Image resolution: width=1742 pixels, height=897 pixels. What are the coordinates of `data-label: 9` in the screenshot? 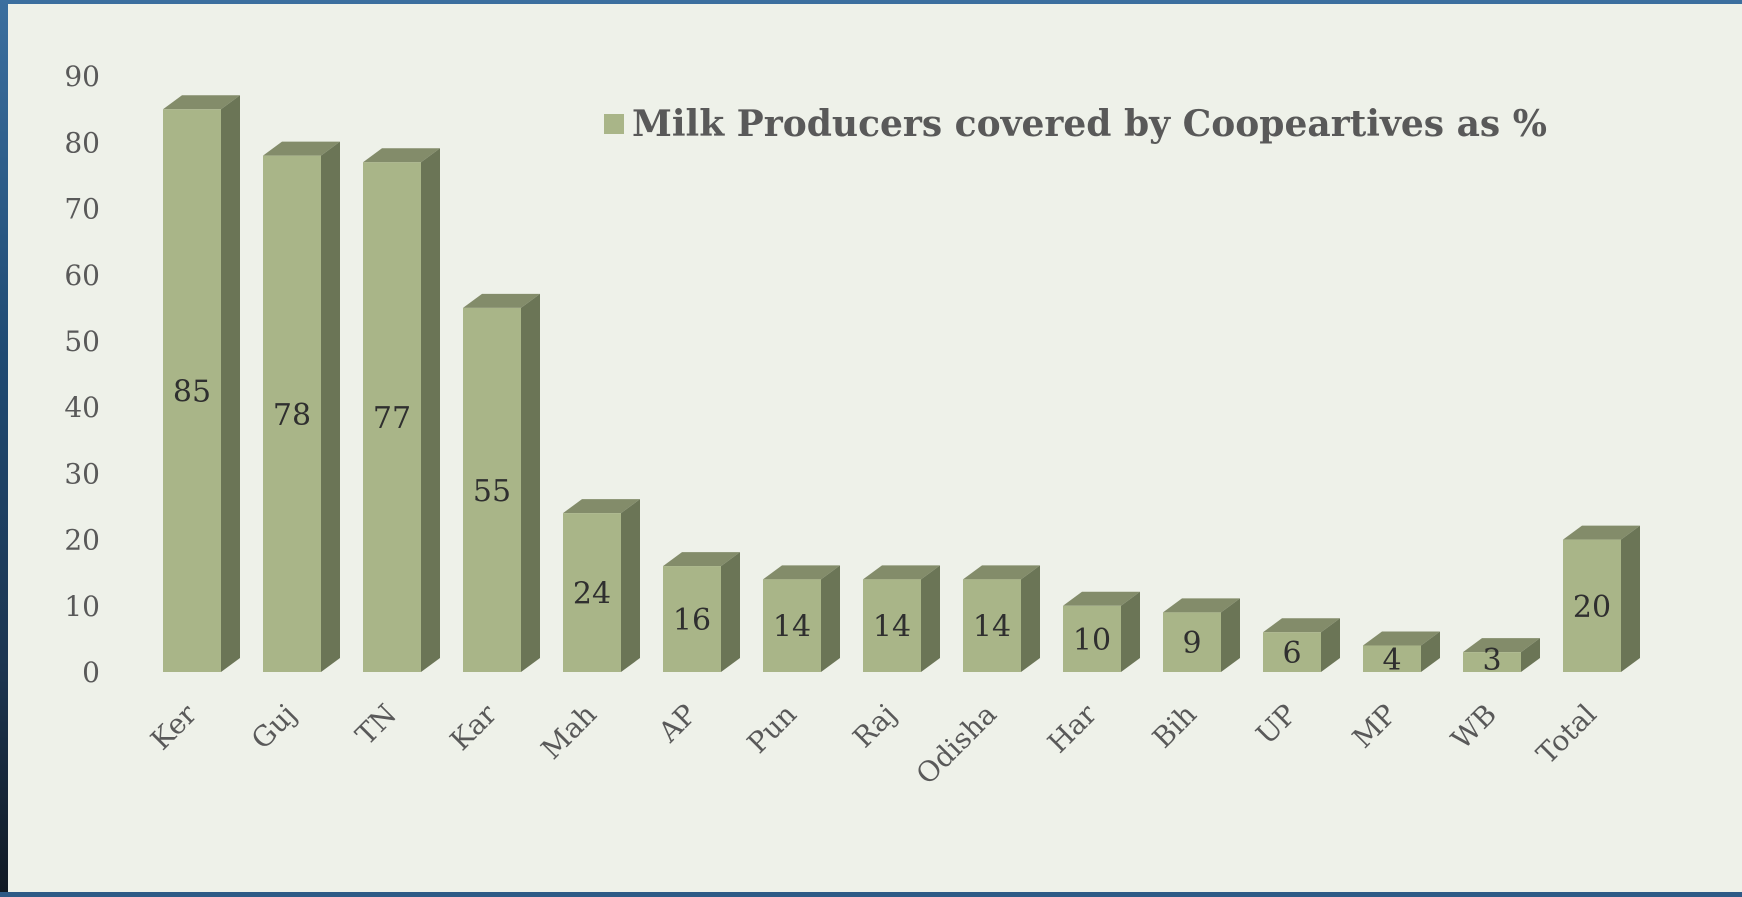 It's located at (1191, 643).